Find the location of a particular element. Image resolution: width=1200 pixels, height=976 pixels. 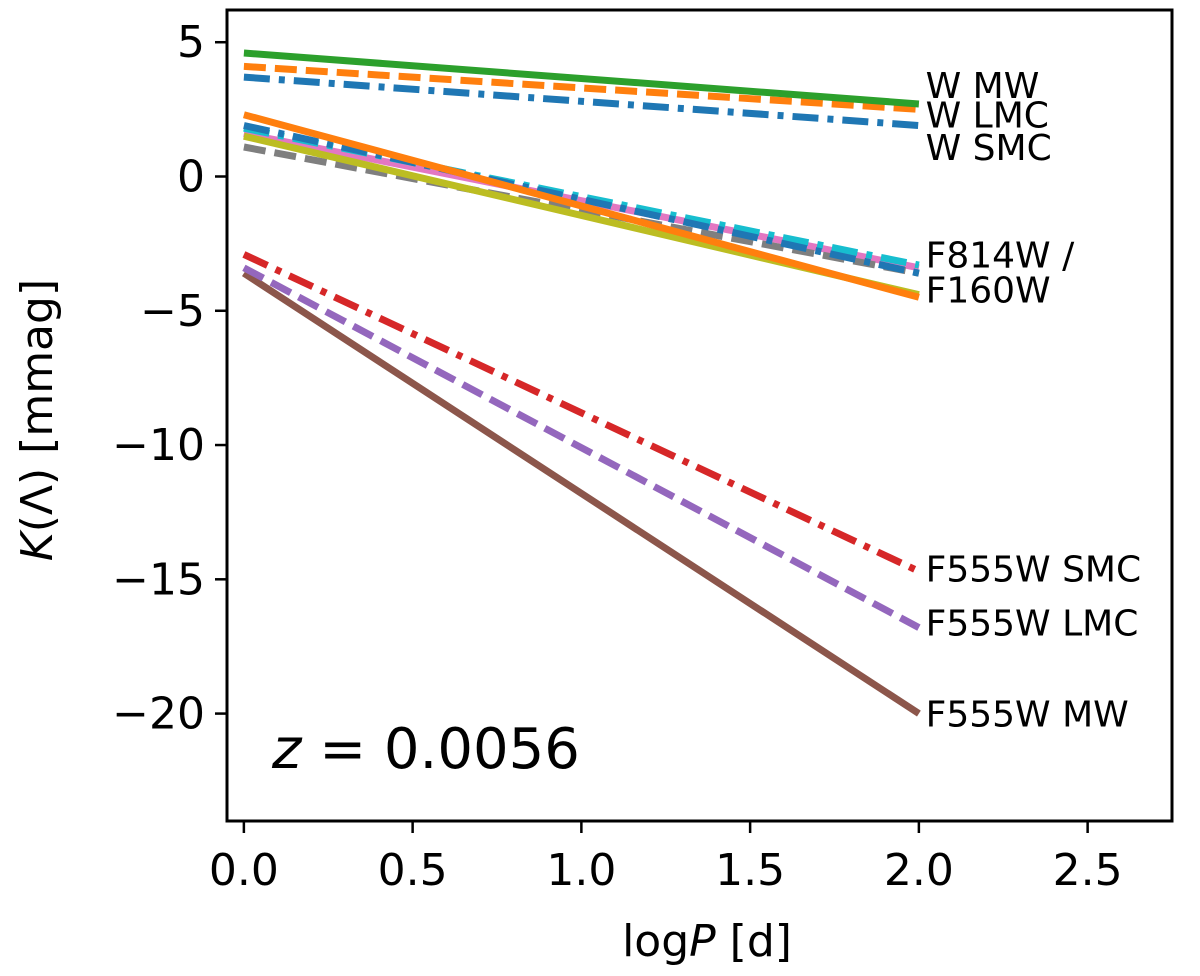

y-tick-label: −10 is located at coordinates (158, 445).